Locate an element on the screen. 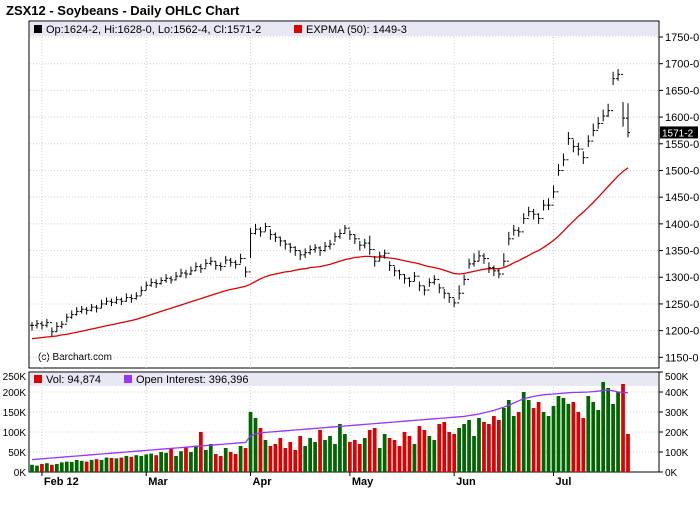  ema-legend-marker is located at coordinates (298, 29).